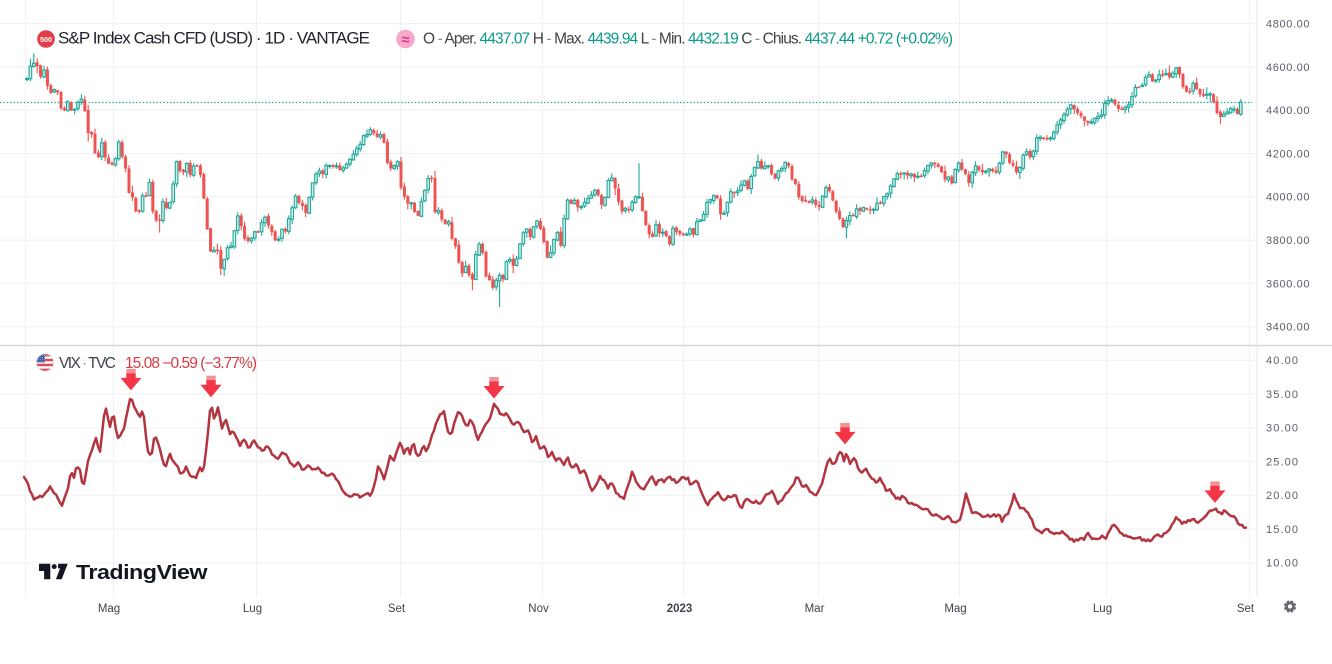 This screenshot has height=664, width=1332. Describe the element at coordinates (1288, 328) in the screenshot. I see `svg-text: 3400.00` at that location.